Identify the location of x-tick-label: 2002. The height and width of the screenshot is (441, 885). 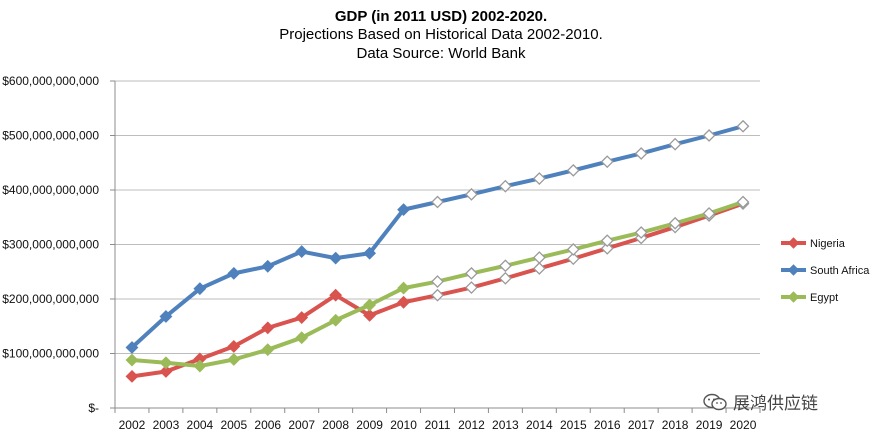
(132, 425).